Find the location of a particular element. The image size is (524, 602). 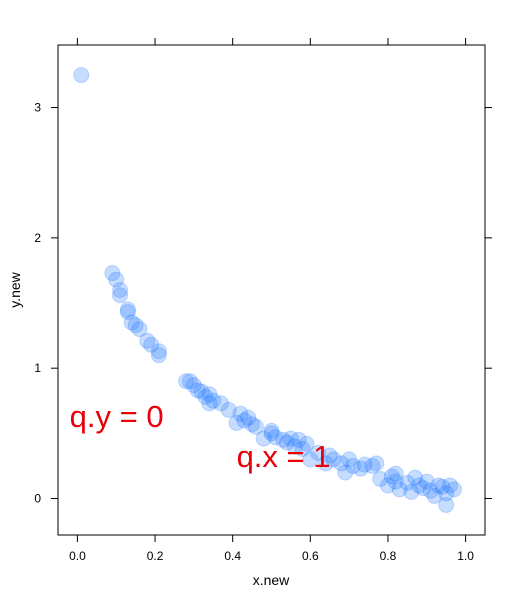

x-tick-label: 0.0 is located at coordinates (77, 556).